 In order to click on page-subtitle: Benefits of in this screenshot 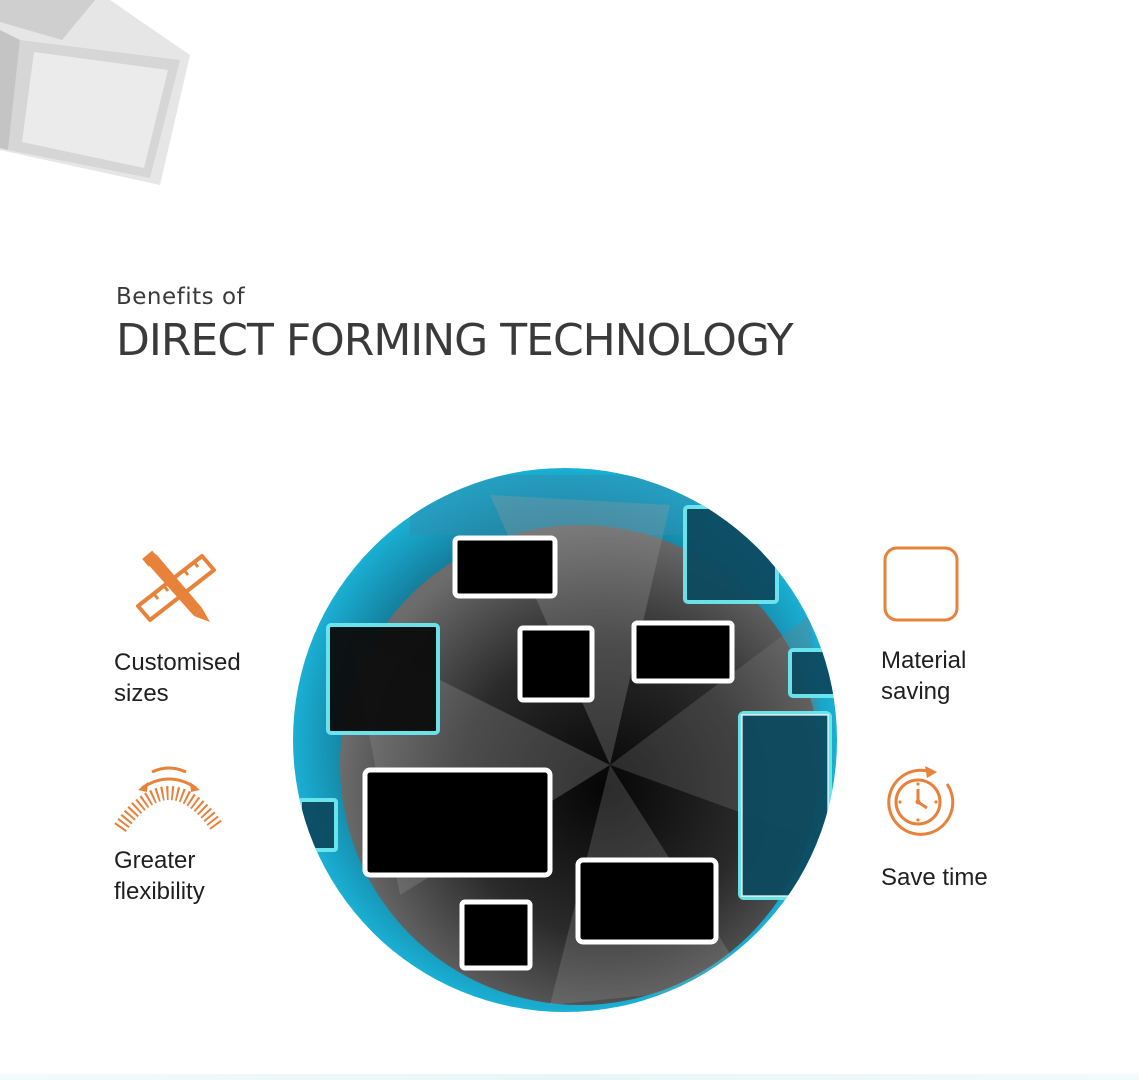, I will do `click(181, 297)`.